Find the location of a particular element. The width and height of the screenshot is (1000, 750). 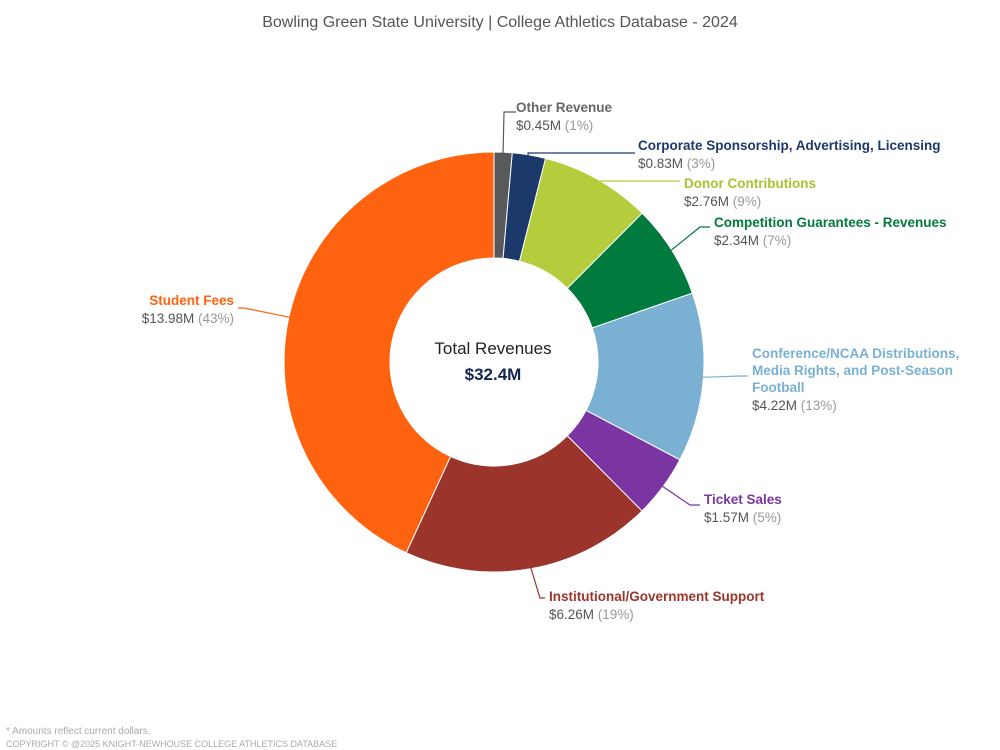

slice-label-value: $6.26M (19%) is located at coordinates (591, 614).